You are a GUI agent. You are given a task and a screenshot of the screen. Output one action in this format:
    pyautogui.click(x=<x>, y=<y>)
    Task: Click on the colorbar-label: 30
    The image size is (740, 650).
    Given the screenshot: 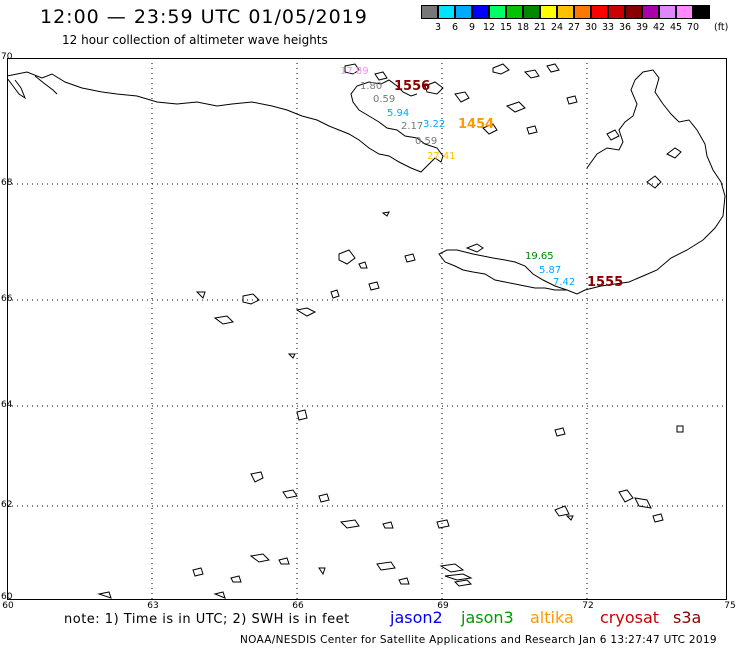 What is the action you would take?
    pyautogui.click(x=591, y=27)
    